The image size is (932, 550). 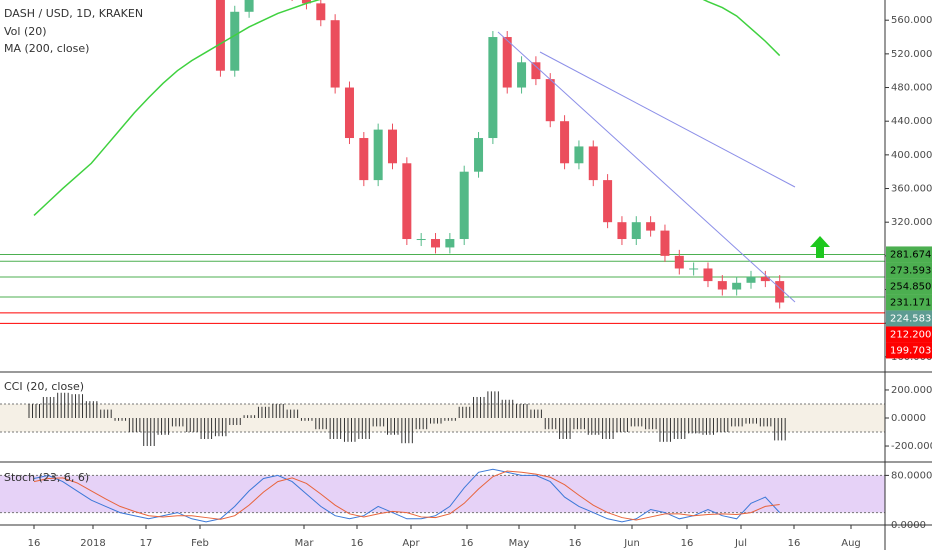 I want to click on x-tick-label: Jun, so click(x=631, y=543).